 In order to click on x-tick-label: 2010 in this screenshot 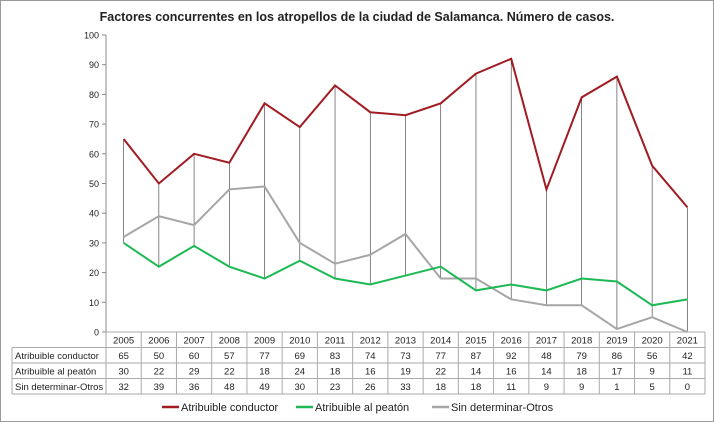, I will do `click(299, 341)`.